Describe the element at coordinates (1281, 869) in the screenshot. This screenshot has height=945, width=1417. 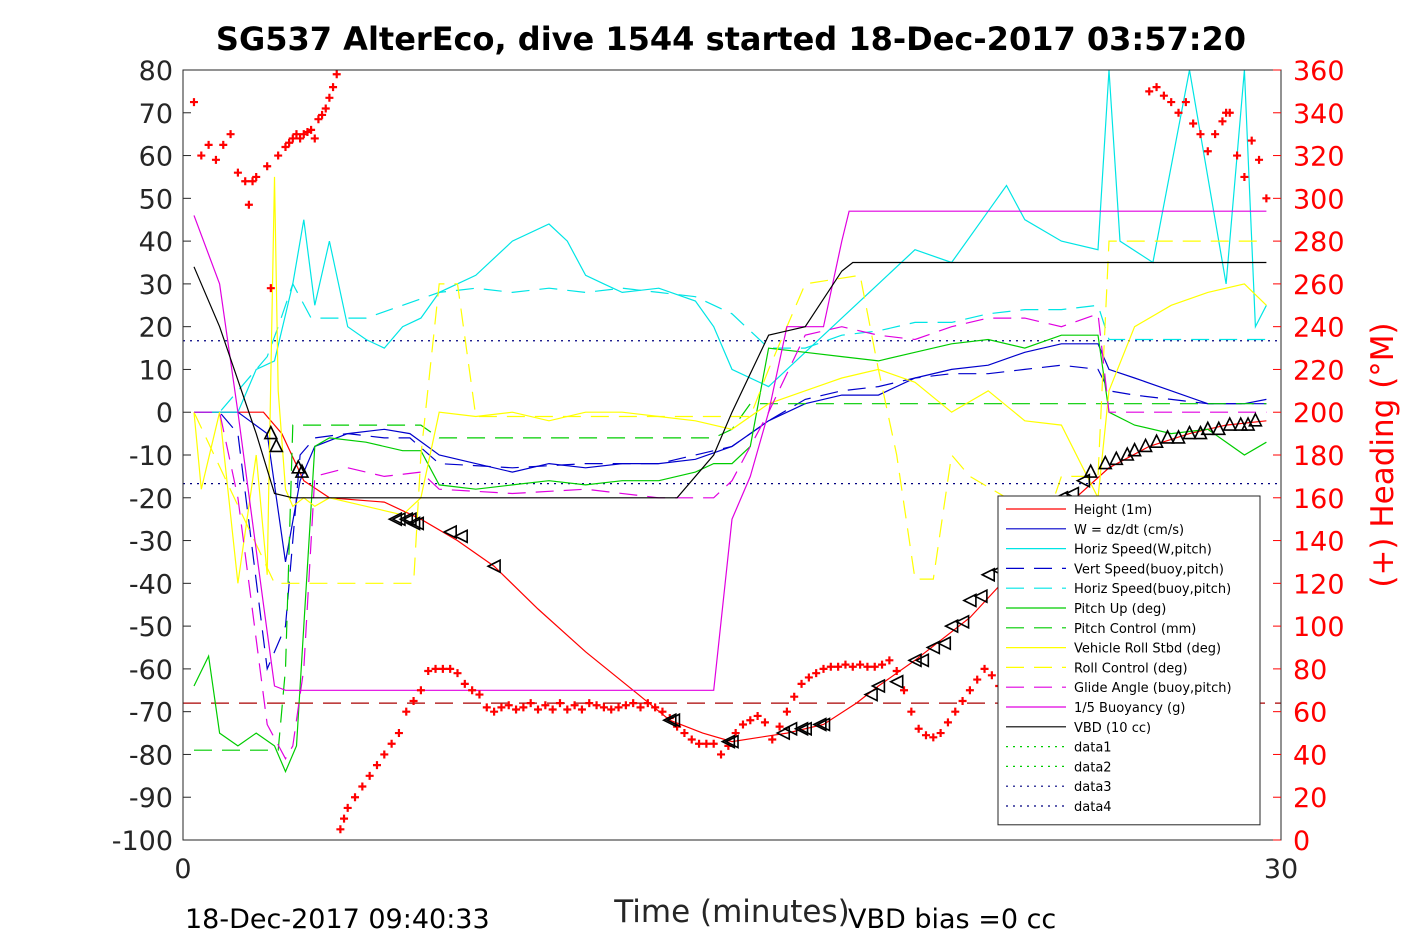
I see `x-tick-label: 30` at that location.